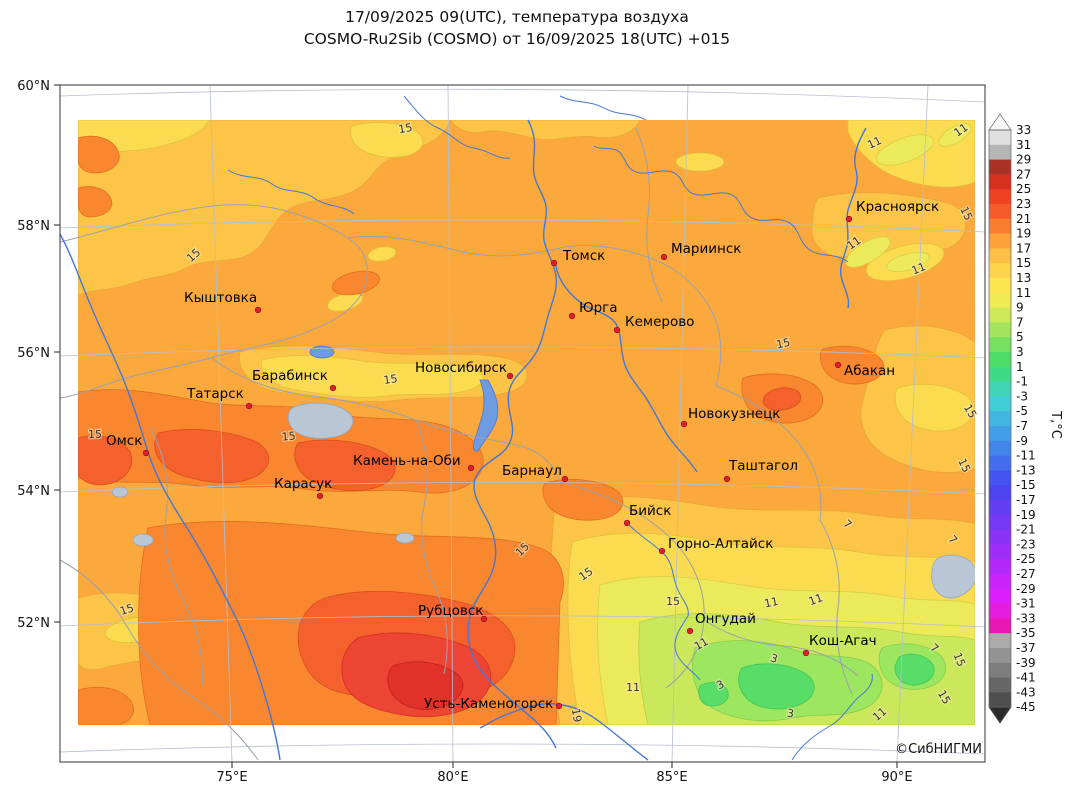 This screenshot has height=791, width=1071. What do you see at coordinates (461, 368) in the screenshot?
I see `city-label: Новосибирск` at bounding box center [461, 368].